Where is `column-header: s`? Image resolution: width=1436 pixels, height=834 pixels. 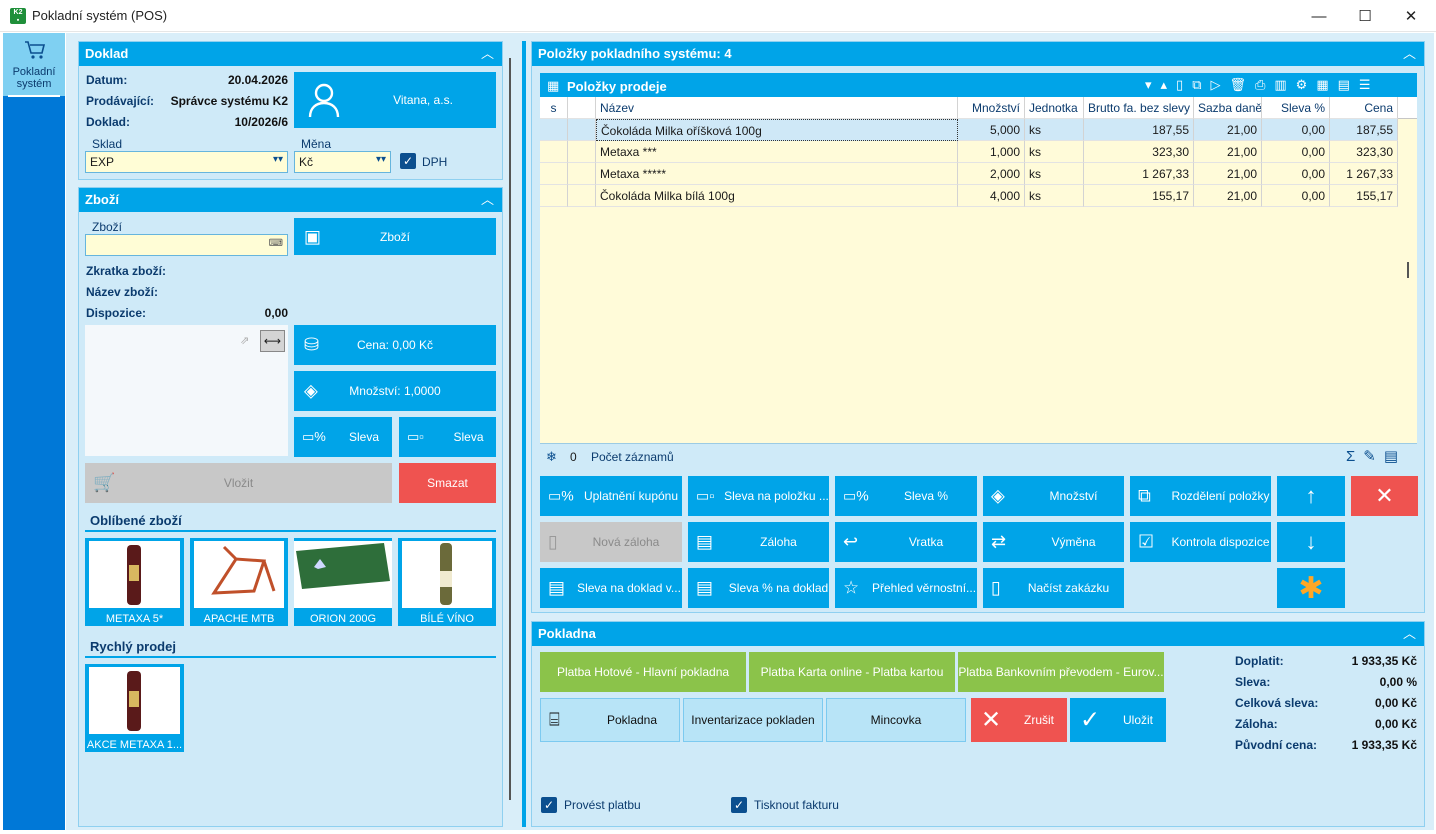 column-header: s is located at coordinates (554, 108).